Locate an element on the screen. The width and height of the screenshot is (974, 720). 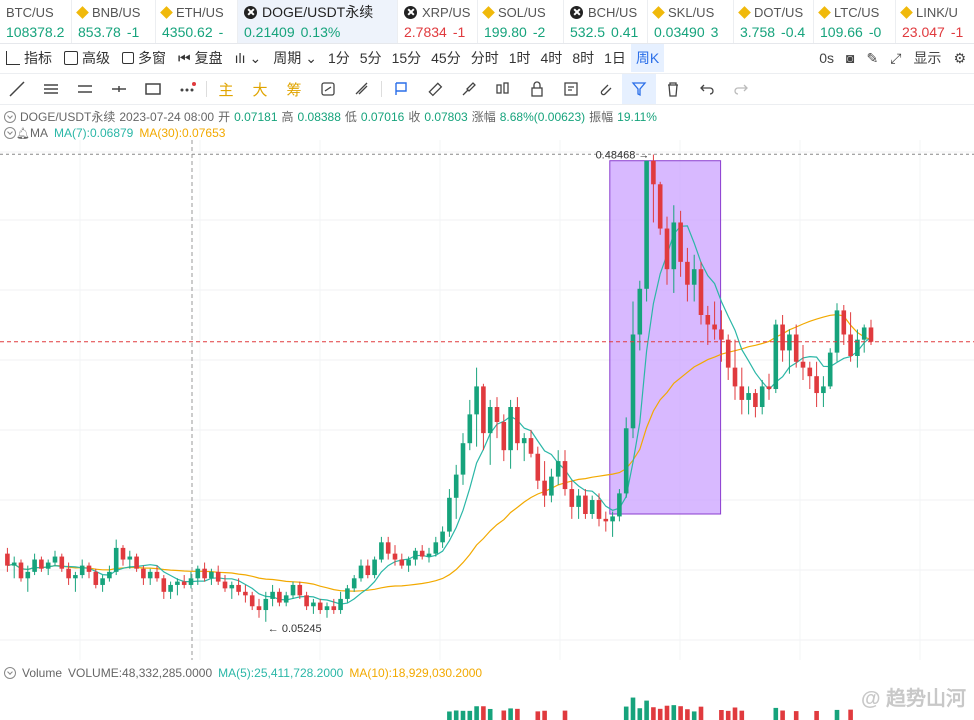
ticker-price: 199.80 is located at coordinates (505, 32).